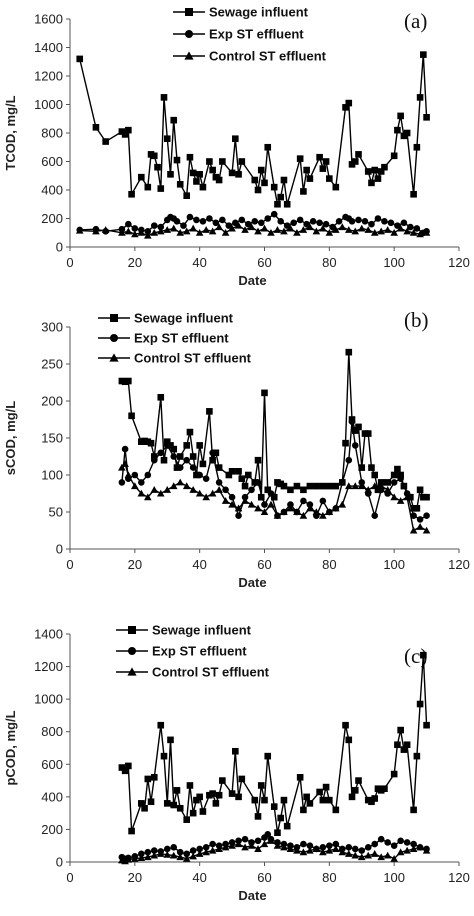  What do you see at coordinates (56, 512) in the screenshot?
I see `y-tick-label: 50` at bounding box center [56, 512].